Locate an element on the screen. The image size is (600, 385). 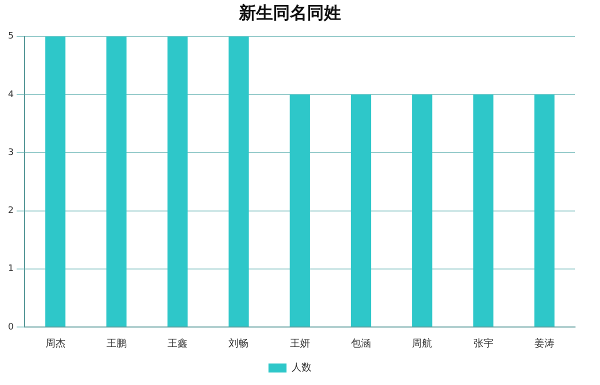
y-tick-label: 3 is located at coordinates (11, 153).